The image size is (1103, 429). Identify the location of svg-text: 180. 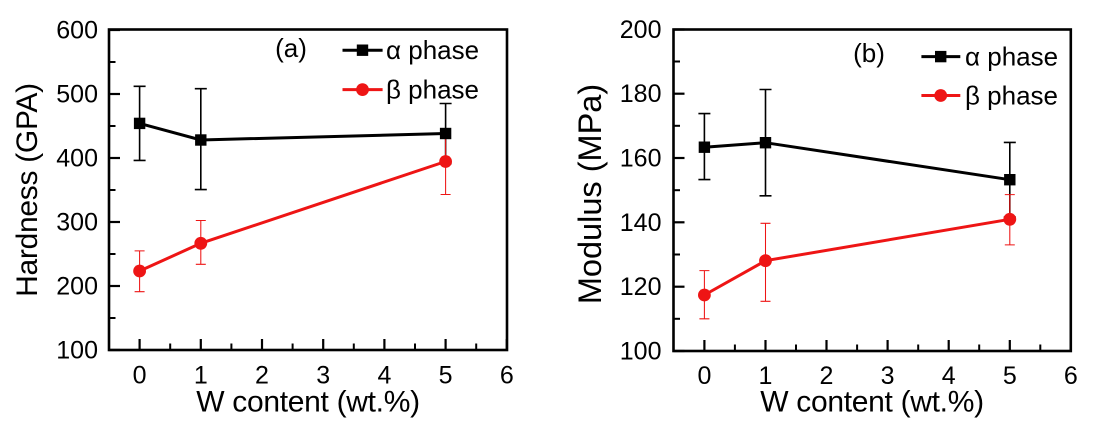
(641, 94).